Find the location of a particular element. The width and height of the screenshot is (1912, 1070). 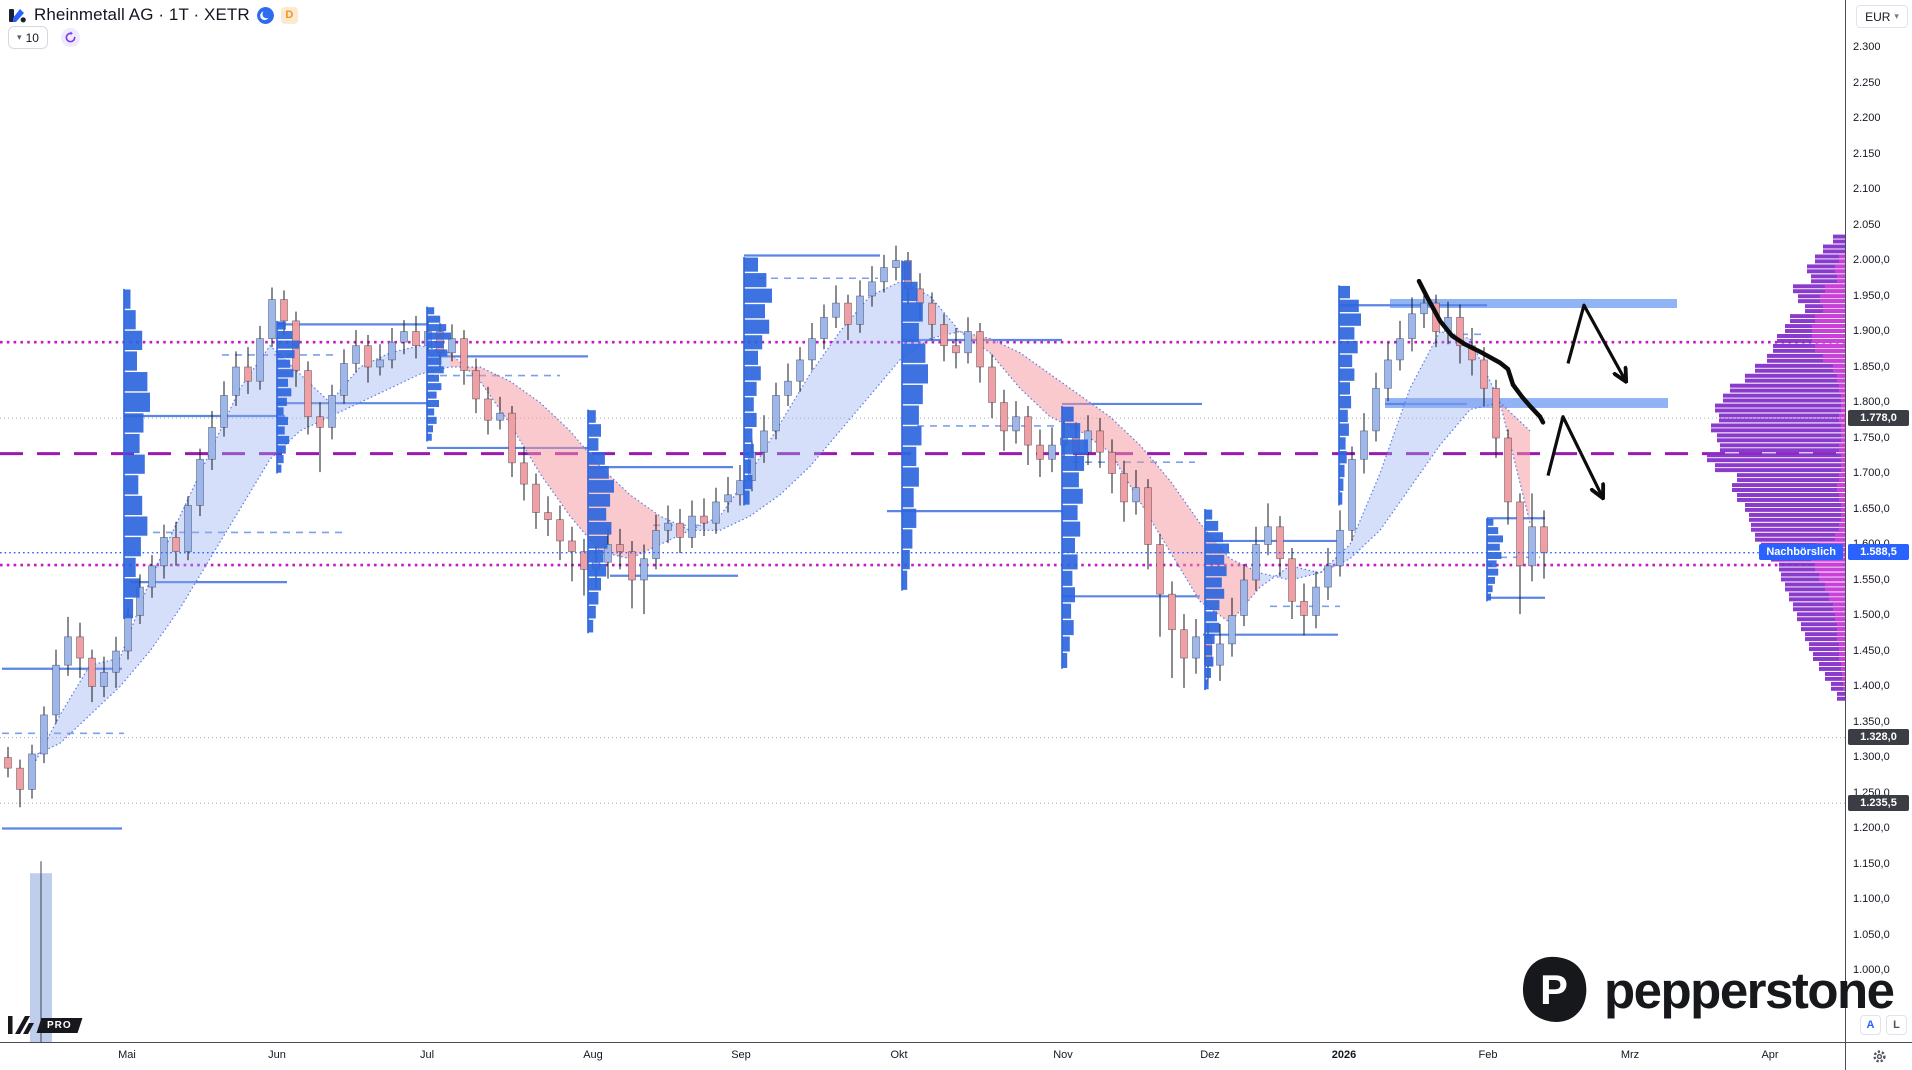

bar-count-dropdown: ▾ 10 is located at coordinates (28, 37).